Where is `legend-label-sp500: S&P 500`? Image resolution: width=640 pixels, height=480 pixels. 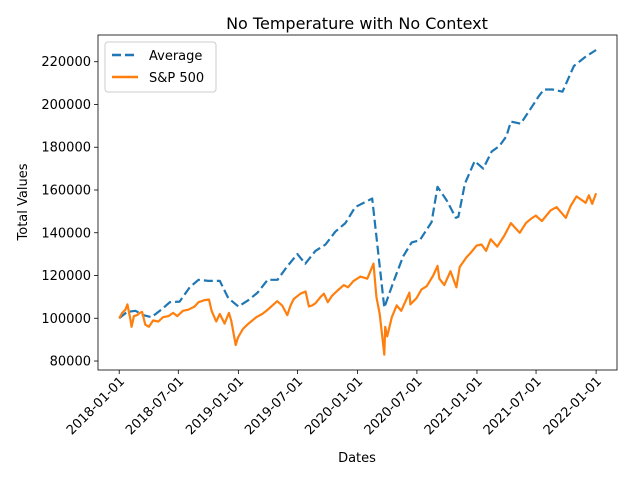 legend-label-sp500: S&P 500 is located at coordinates (176, 78).